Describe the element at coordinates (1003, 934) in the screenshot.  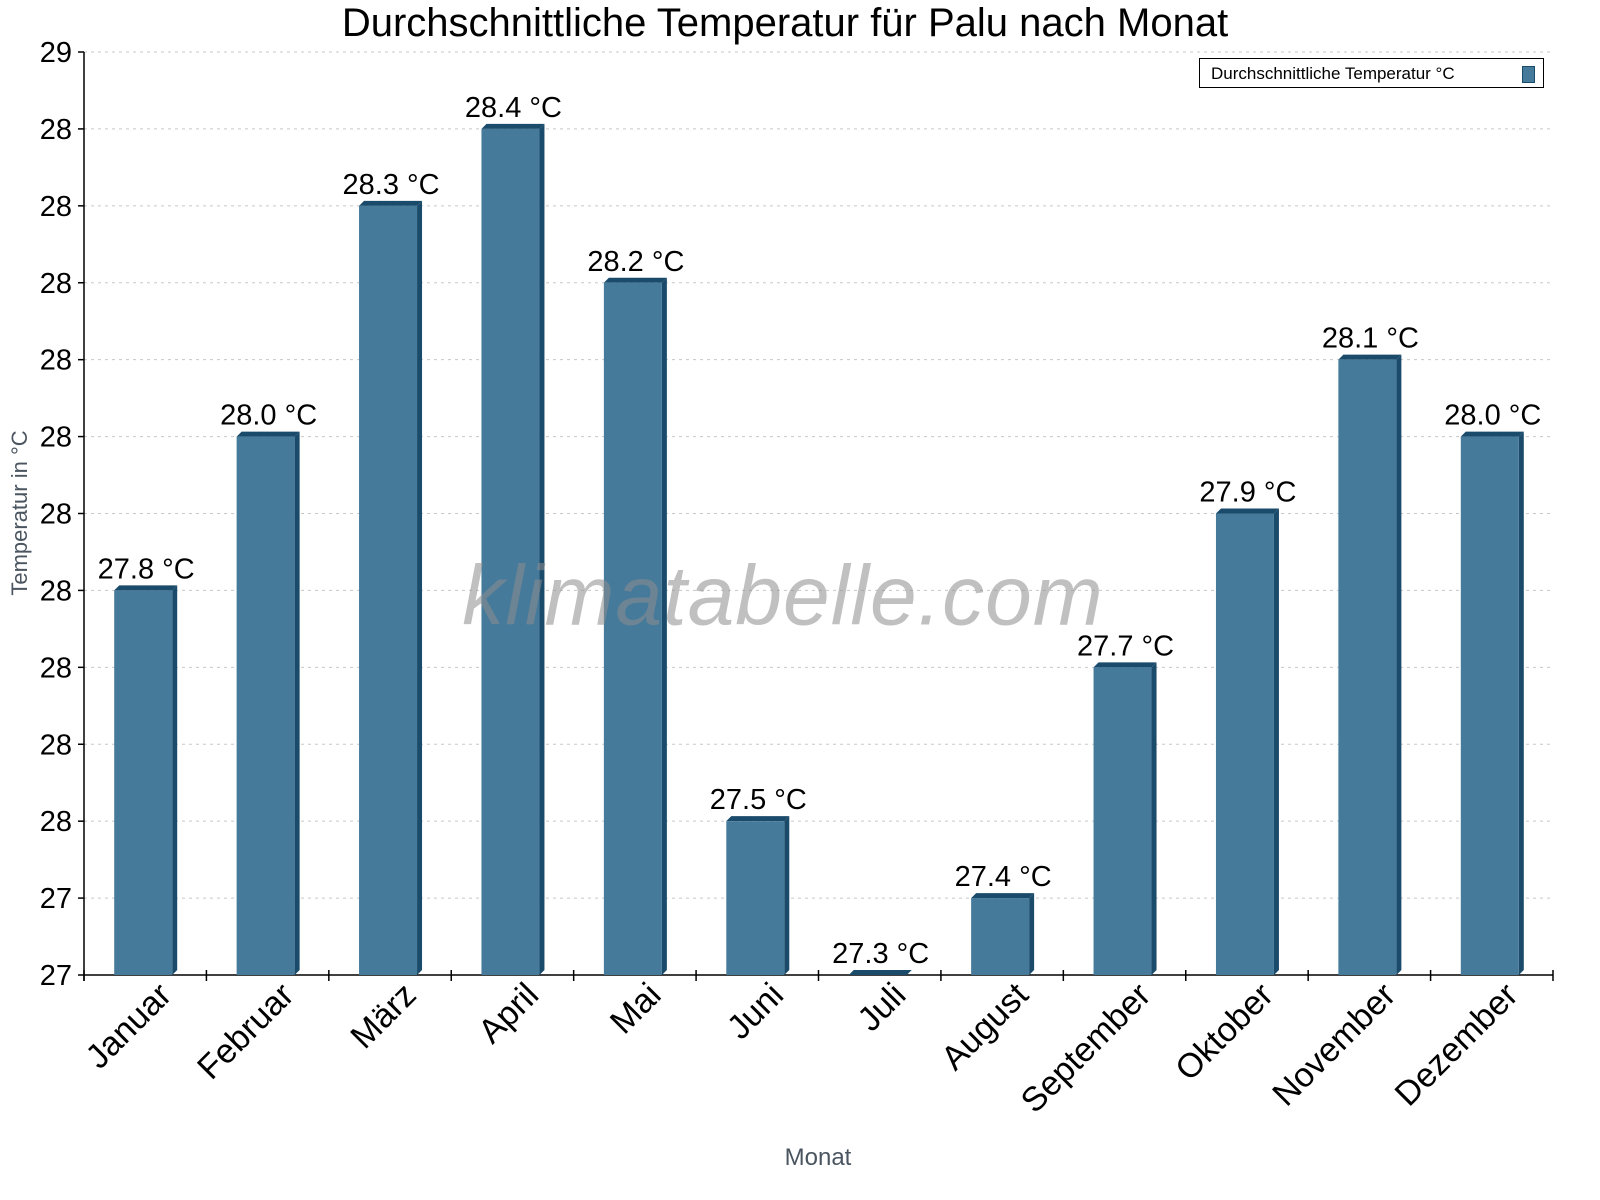
I see `bar-august` at that location.